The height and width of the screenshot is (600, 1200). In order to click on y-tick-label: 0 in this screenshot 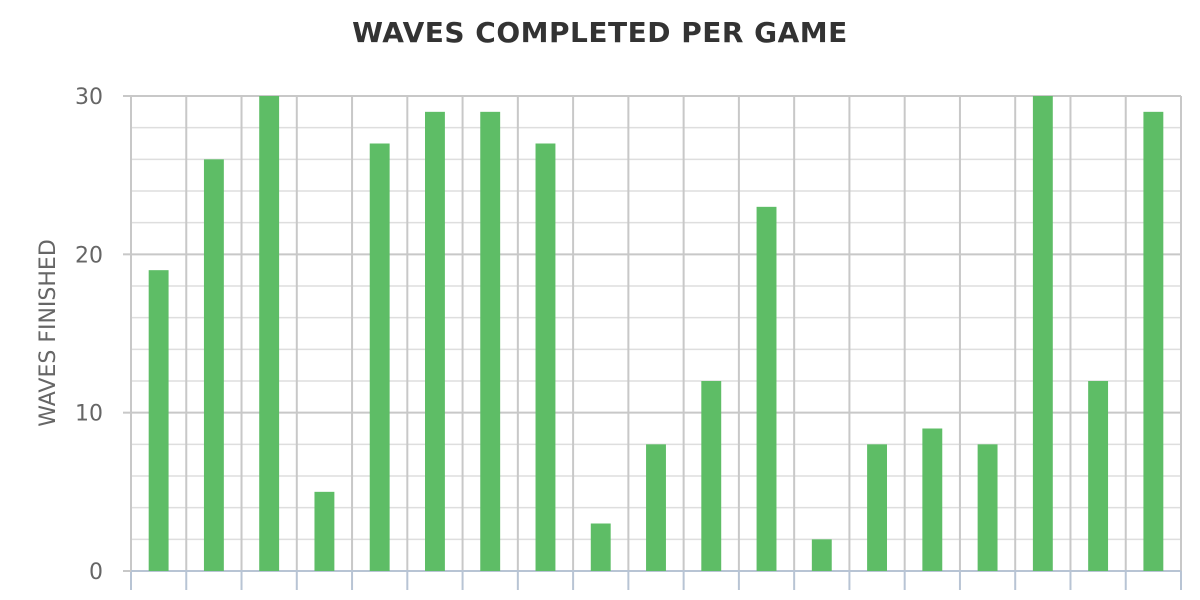, I will do `click(96, 572)`.